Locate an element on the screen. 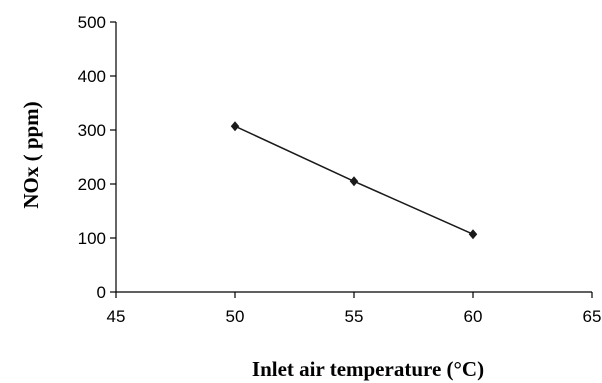 The image size is (602, 383). x-axis-title: Inlet air temperature (°C) is located at coordinates (368, 369).